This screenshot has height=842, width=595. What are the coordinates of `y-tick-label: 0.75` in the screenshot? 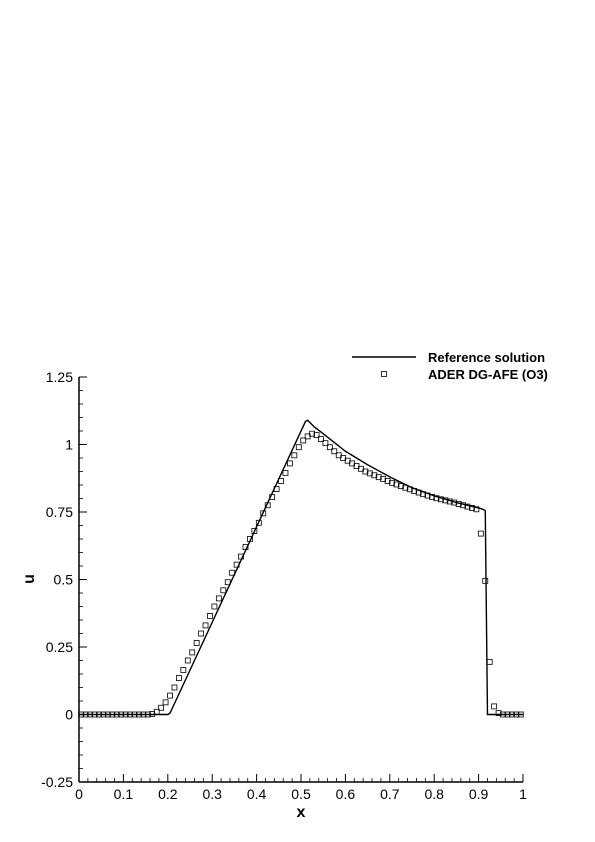 It's located at (59, 512).